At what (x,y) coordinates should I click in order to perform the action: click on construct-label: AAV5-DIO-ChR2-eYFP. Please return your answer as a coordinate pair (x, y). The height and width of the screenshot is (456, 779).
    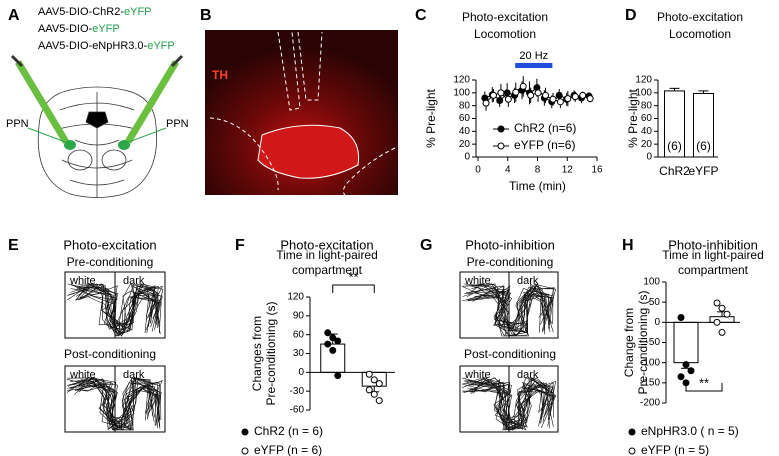
    Looking at the image, I should click on (95, 12).